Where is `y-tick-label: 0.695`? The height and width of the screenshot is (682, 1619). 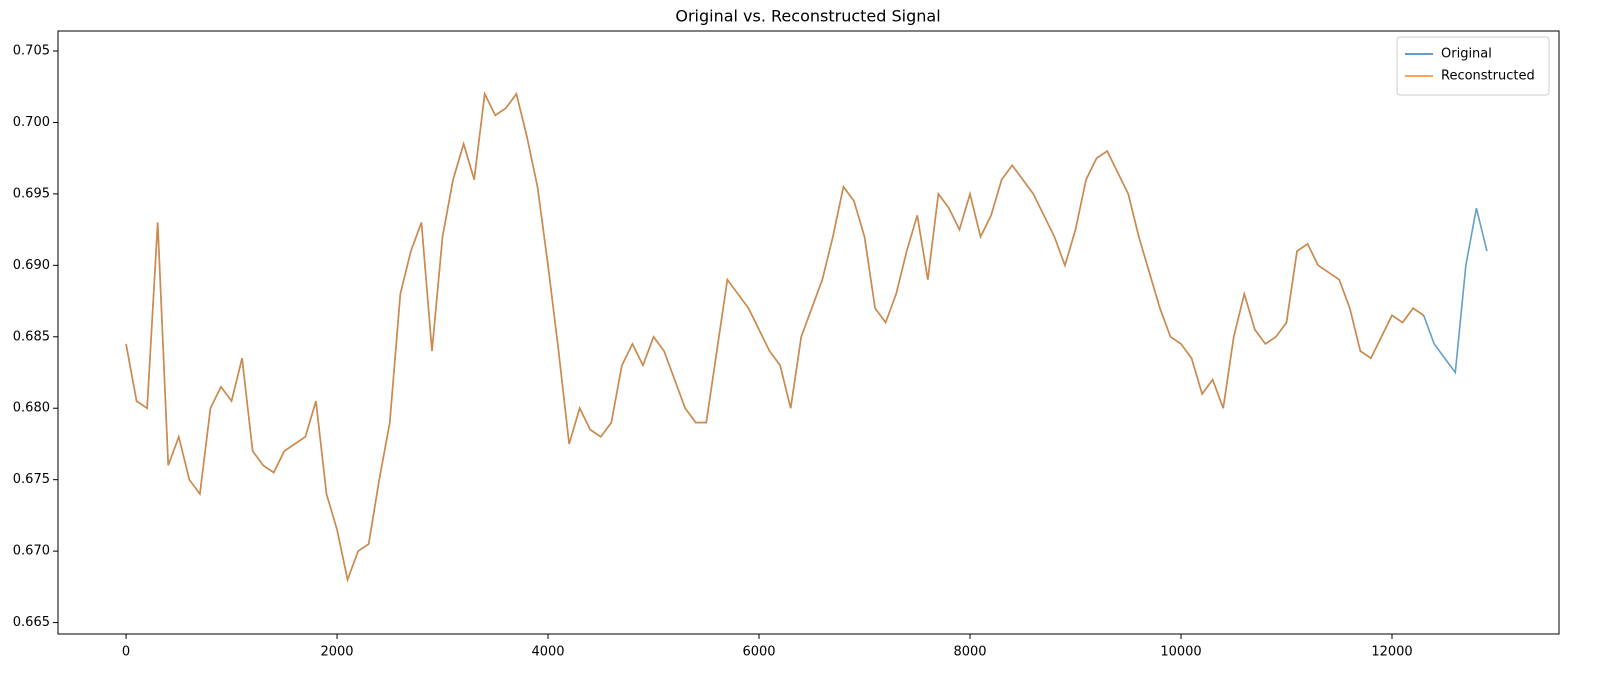
y-tick-label: 0.695 is located at coordinates (31, 193).